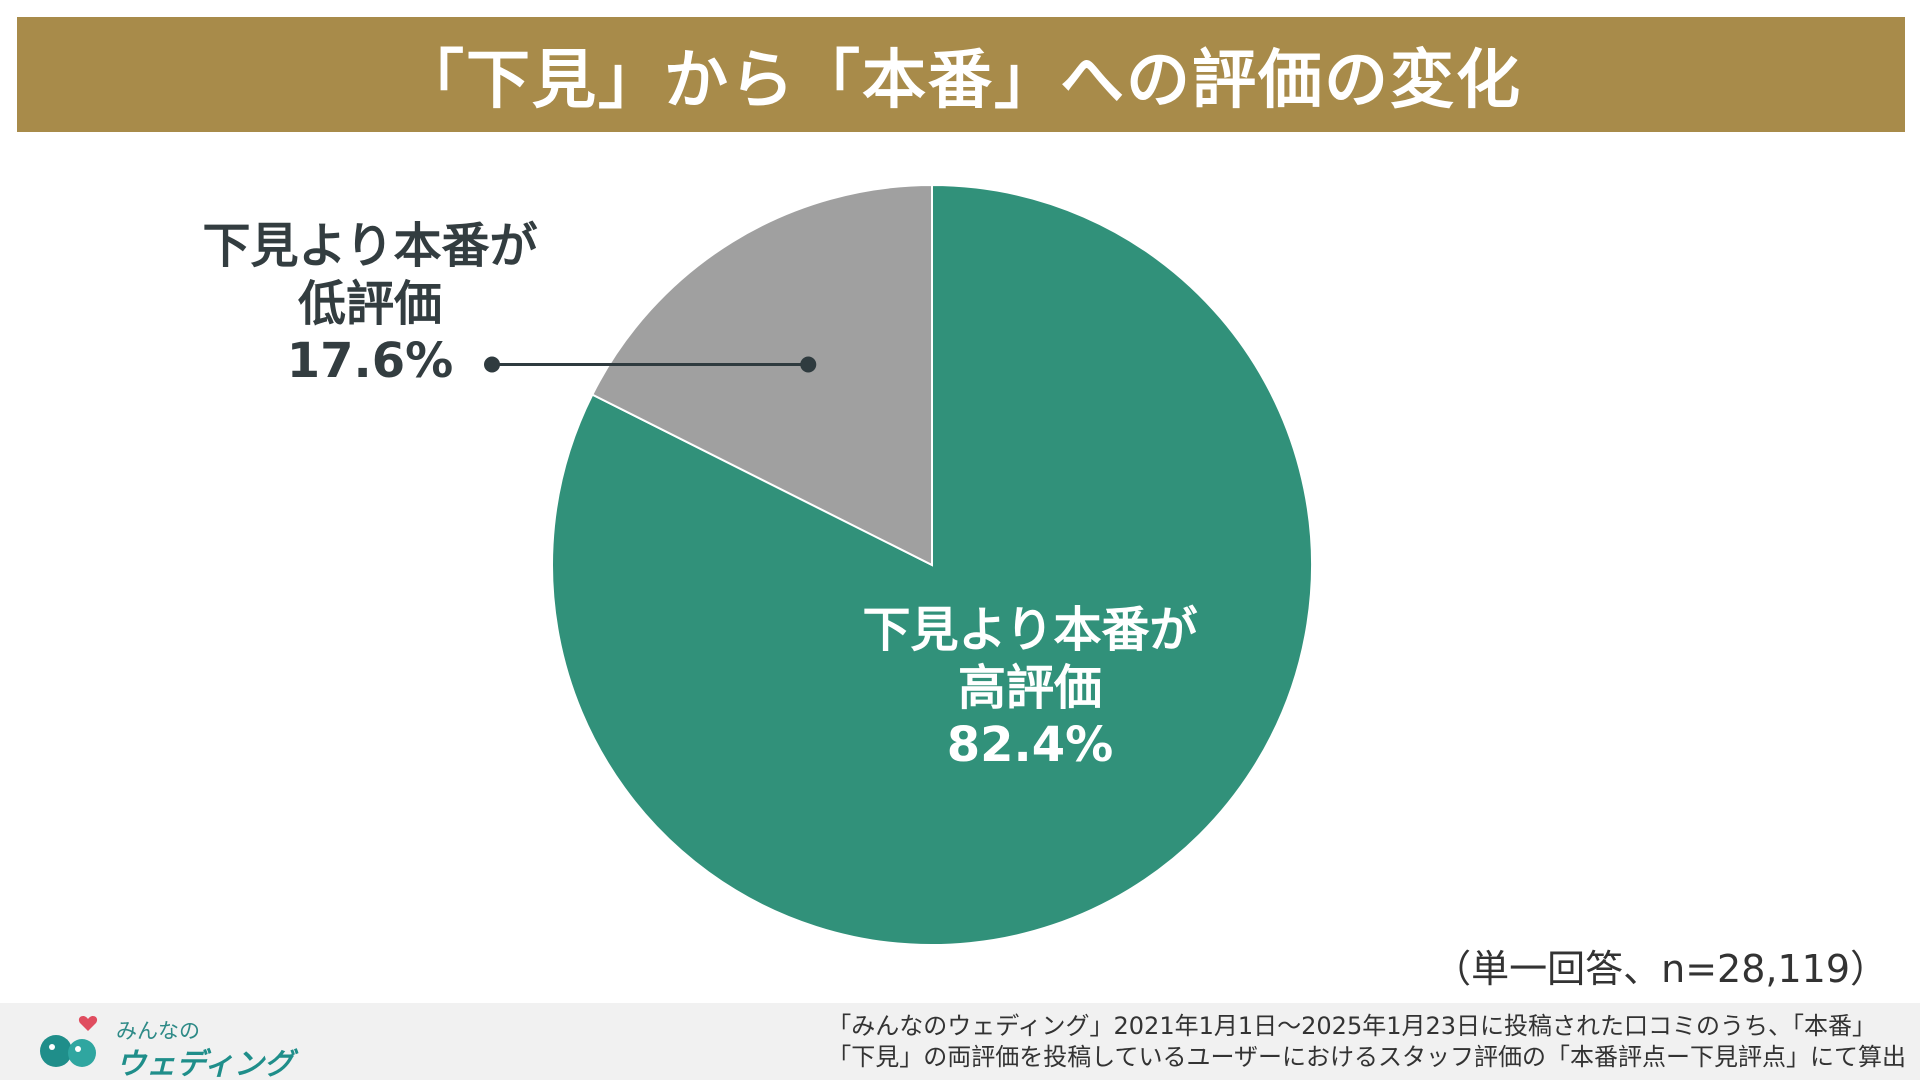 This screenshot has width=1920, height=1083. I want to click on birds-logo-icon, so click(69, 1041).